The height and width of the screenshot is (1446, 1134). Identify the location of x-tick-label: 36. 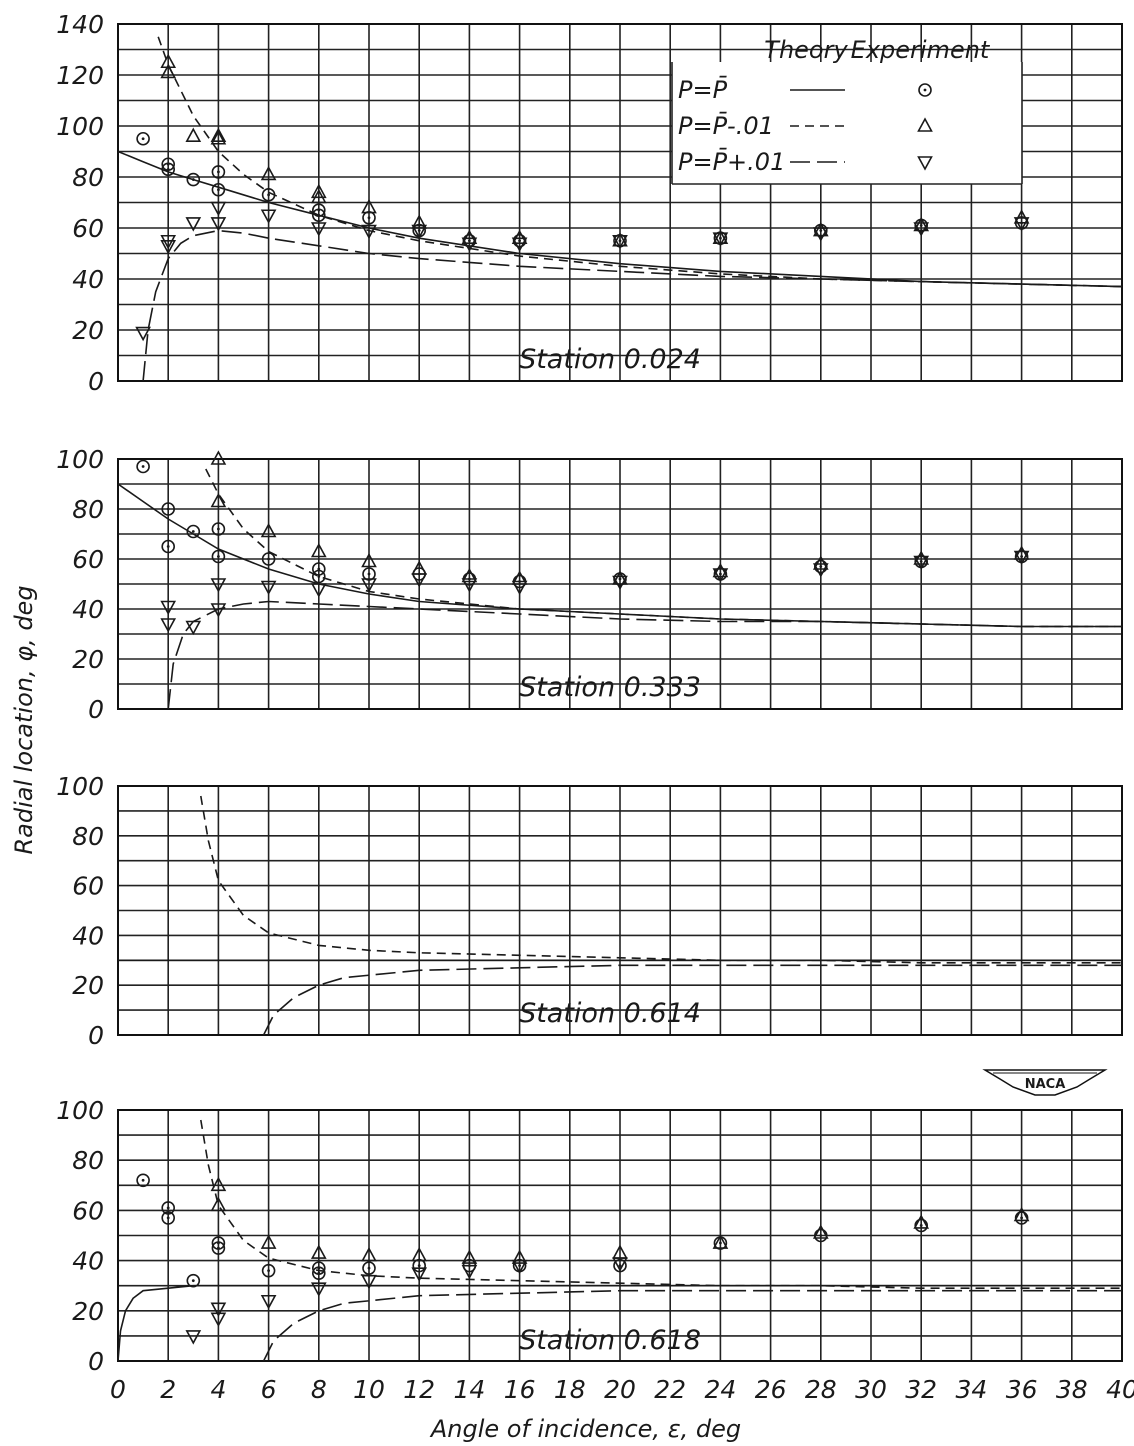
(1022, 1389).